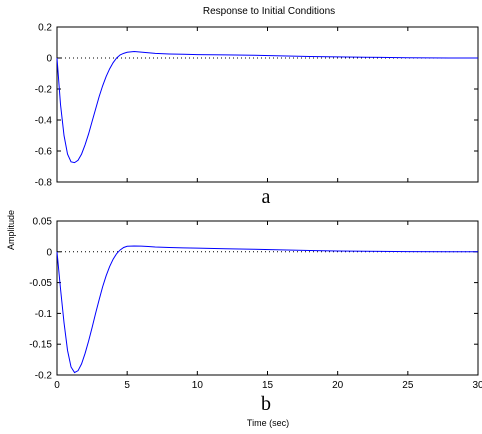 This screenshot has height=434, width=482. I want to click on x-axis-label: Time (sec), so click(268, 423).